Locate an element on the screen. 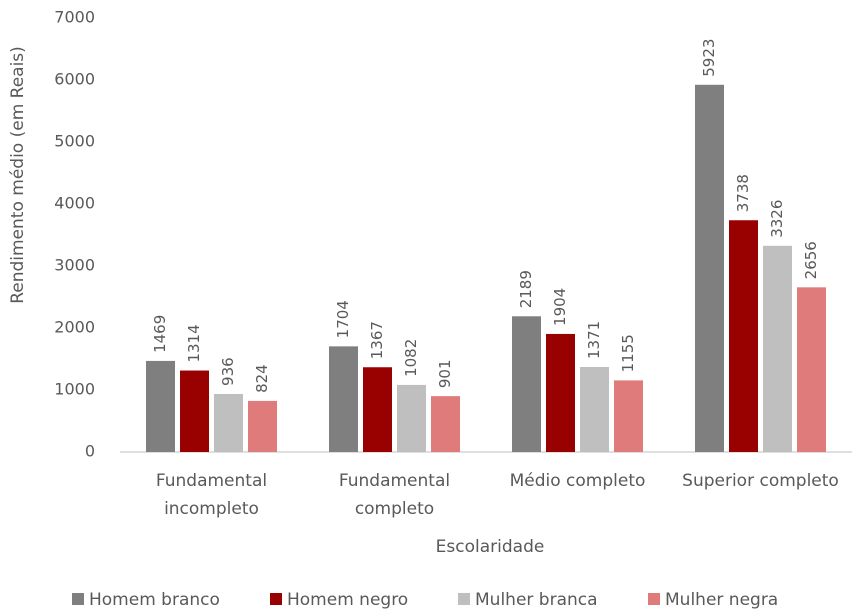 This screenshot has width=857, height=616. value-label: 936 is located at coordinates (228, 371).